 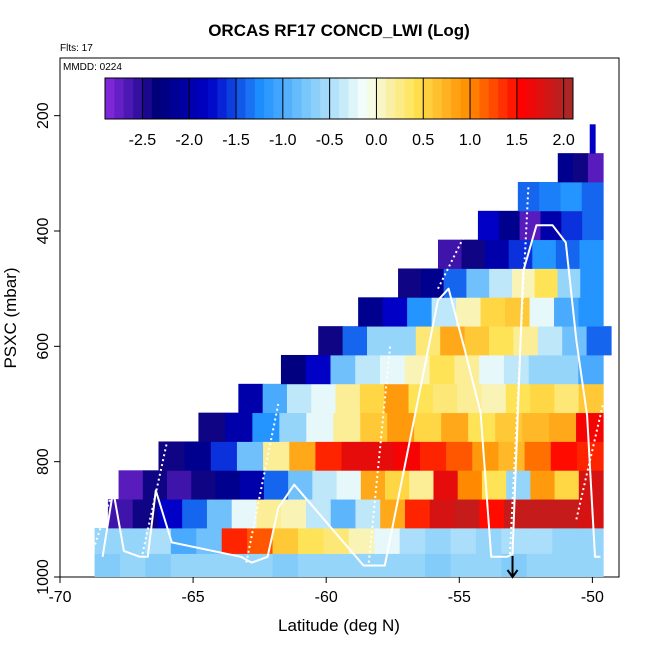 I want to click on date-note: MMDD: 0224, so click(x=92, y=67).